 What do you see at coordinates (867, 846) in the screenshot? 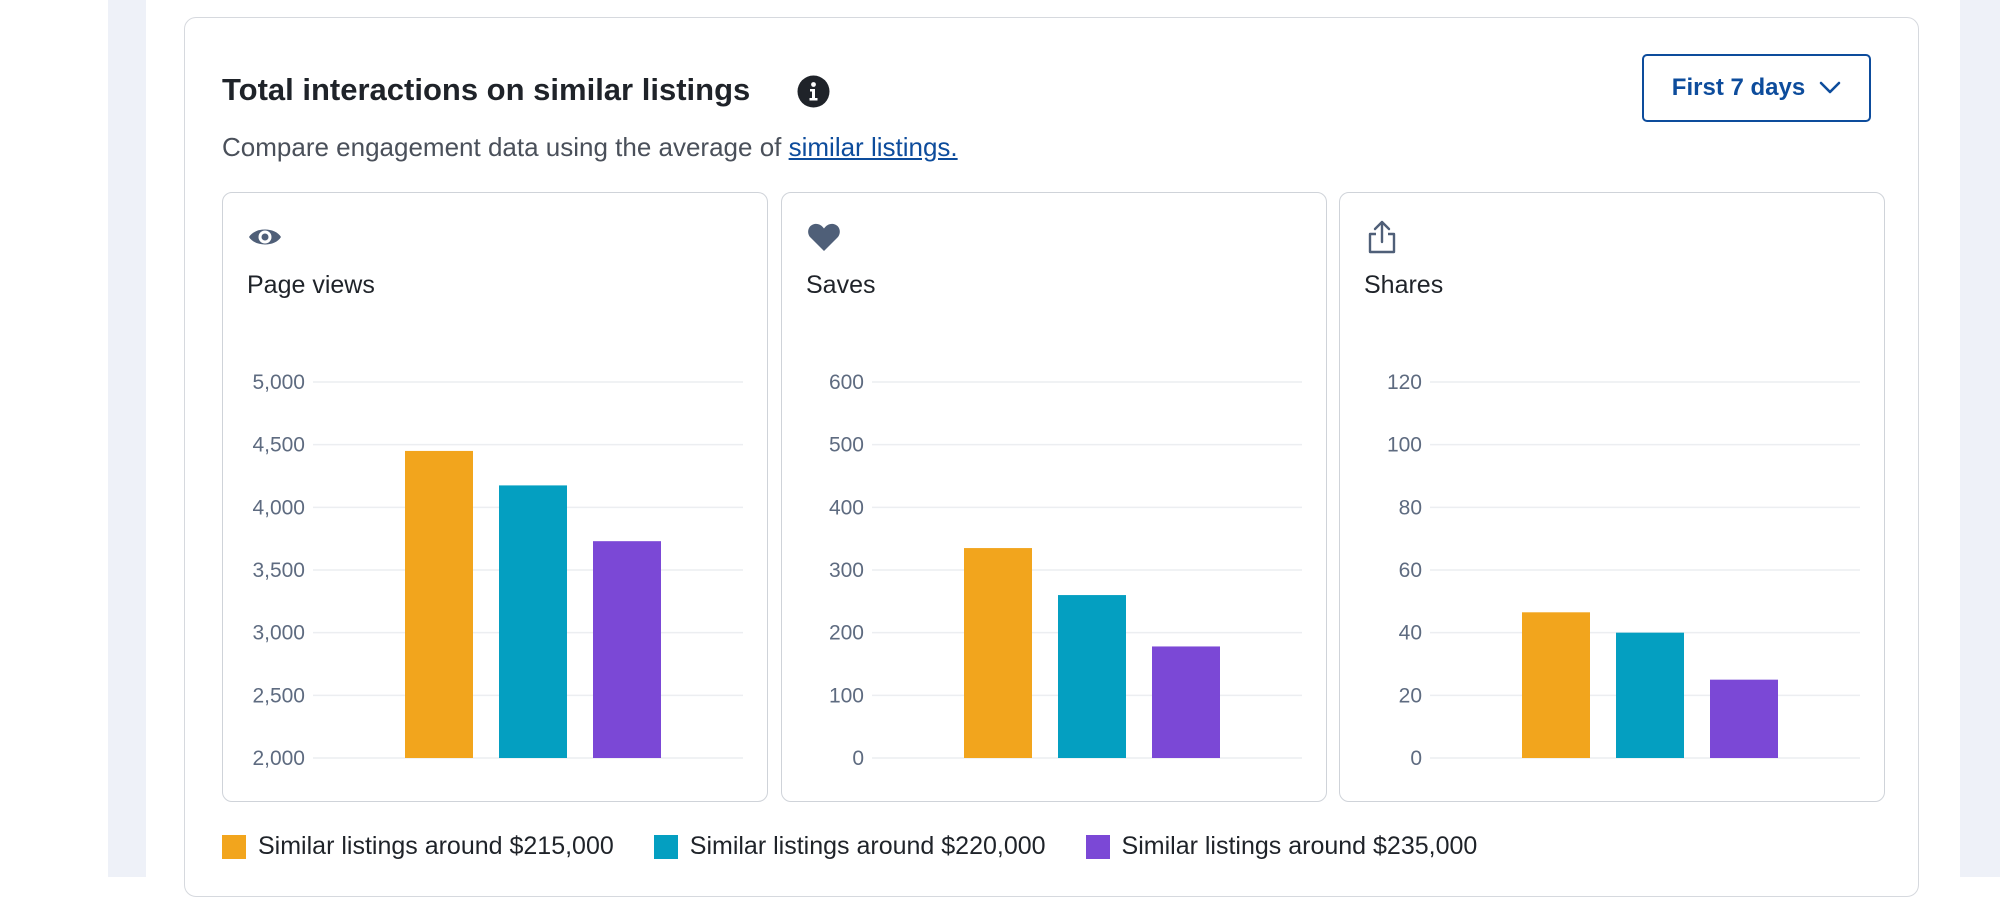
I see `legend-label-220k: Similar listings around $220,000` at bounding box center [867, 846].